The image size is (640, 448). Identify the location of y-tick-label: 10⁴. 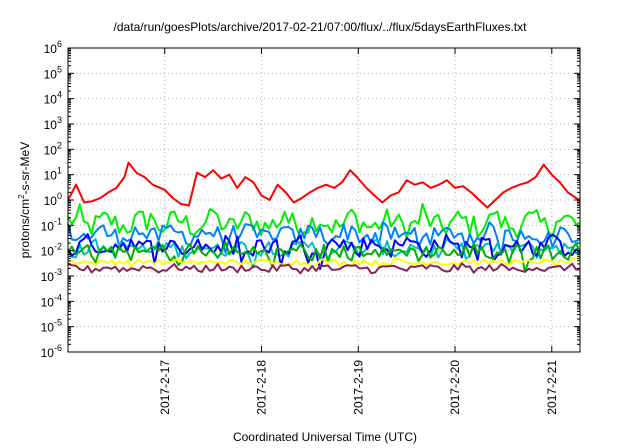
(53, 98).